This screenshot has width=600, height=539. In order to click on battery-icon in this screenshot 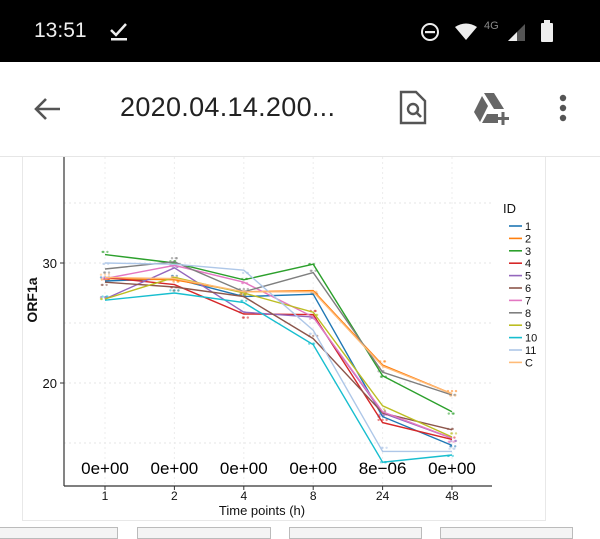, I will do `click(547, 31)`.